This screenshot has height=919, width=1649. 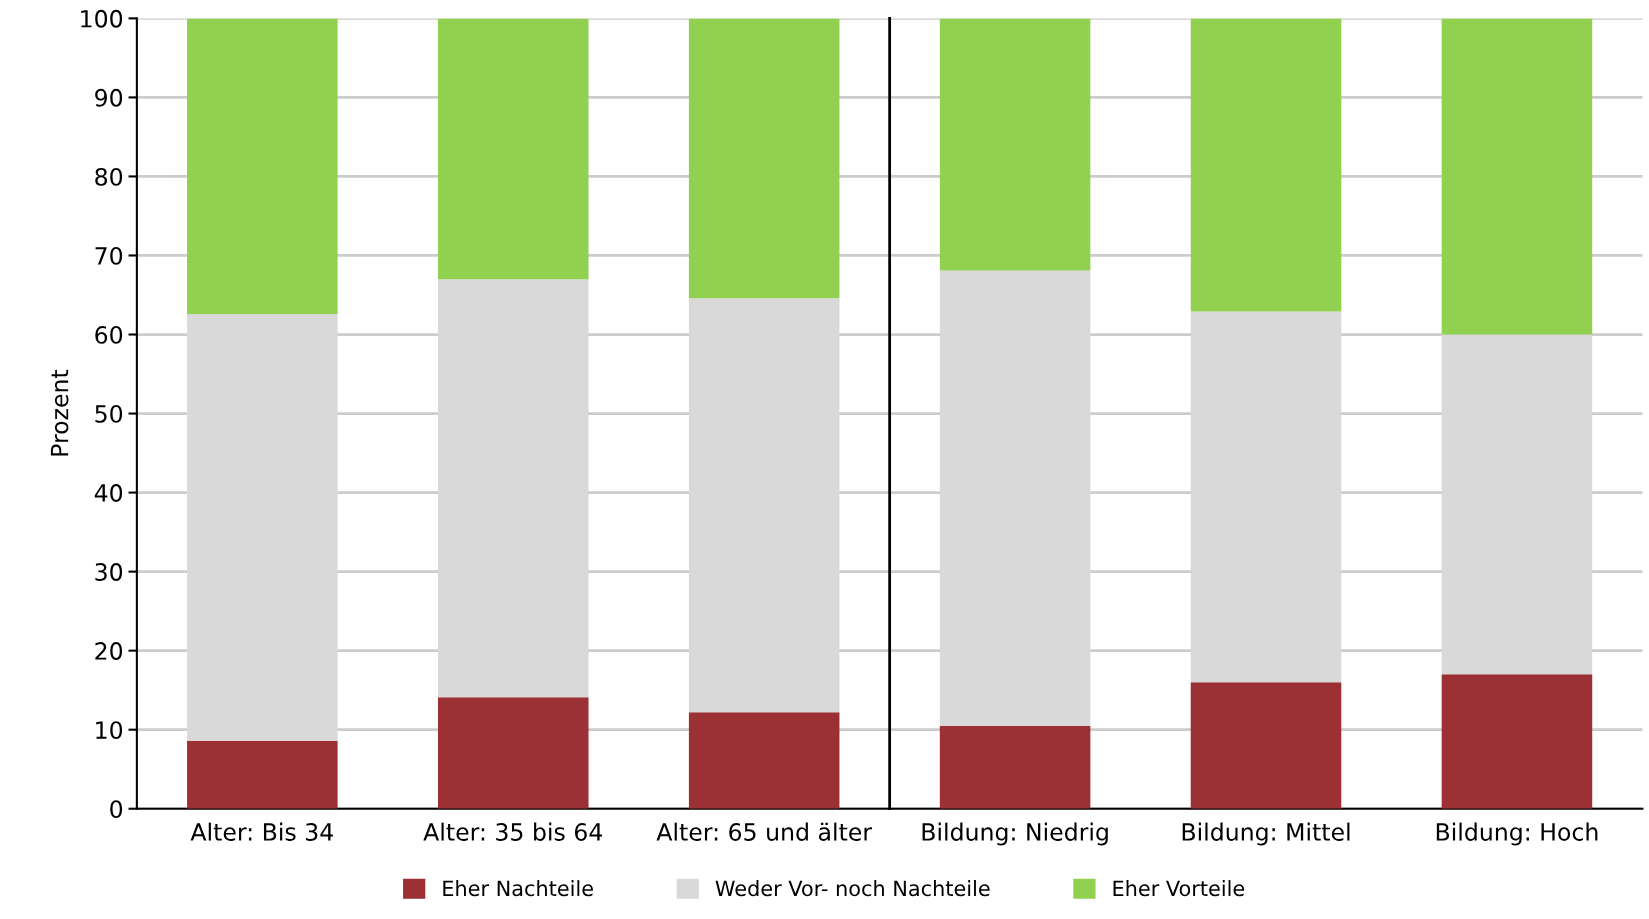 What do you see at coordinates (1179, 888) in the screenshot?
I see `legend-label: Eher Vorteile` at bounding box center [1179, 888].